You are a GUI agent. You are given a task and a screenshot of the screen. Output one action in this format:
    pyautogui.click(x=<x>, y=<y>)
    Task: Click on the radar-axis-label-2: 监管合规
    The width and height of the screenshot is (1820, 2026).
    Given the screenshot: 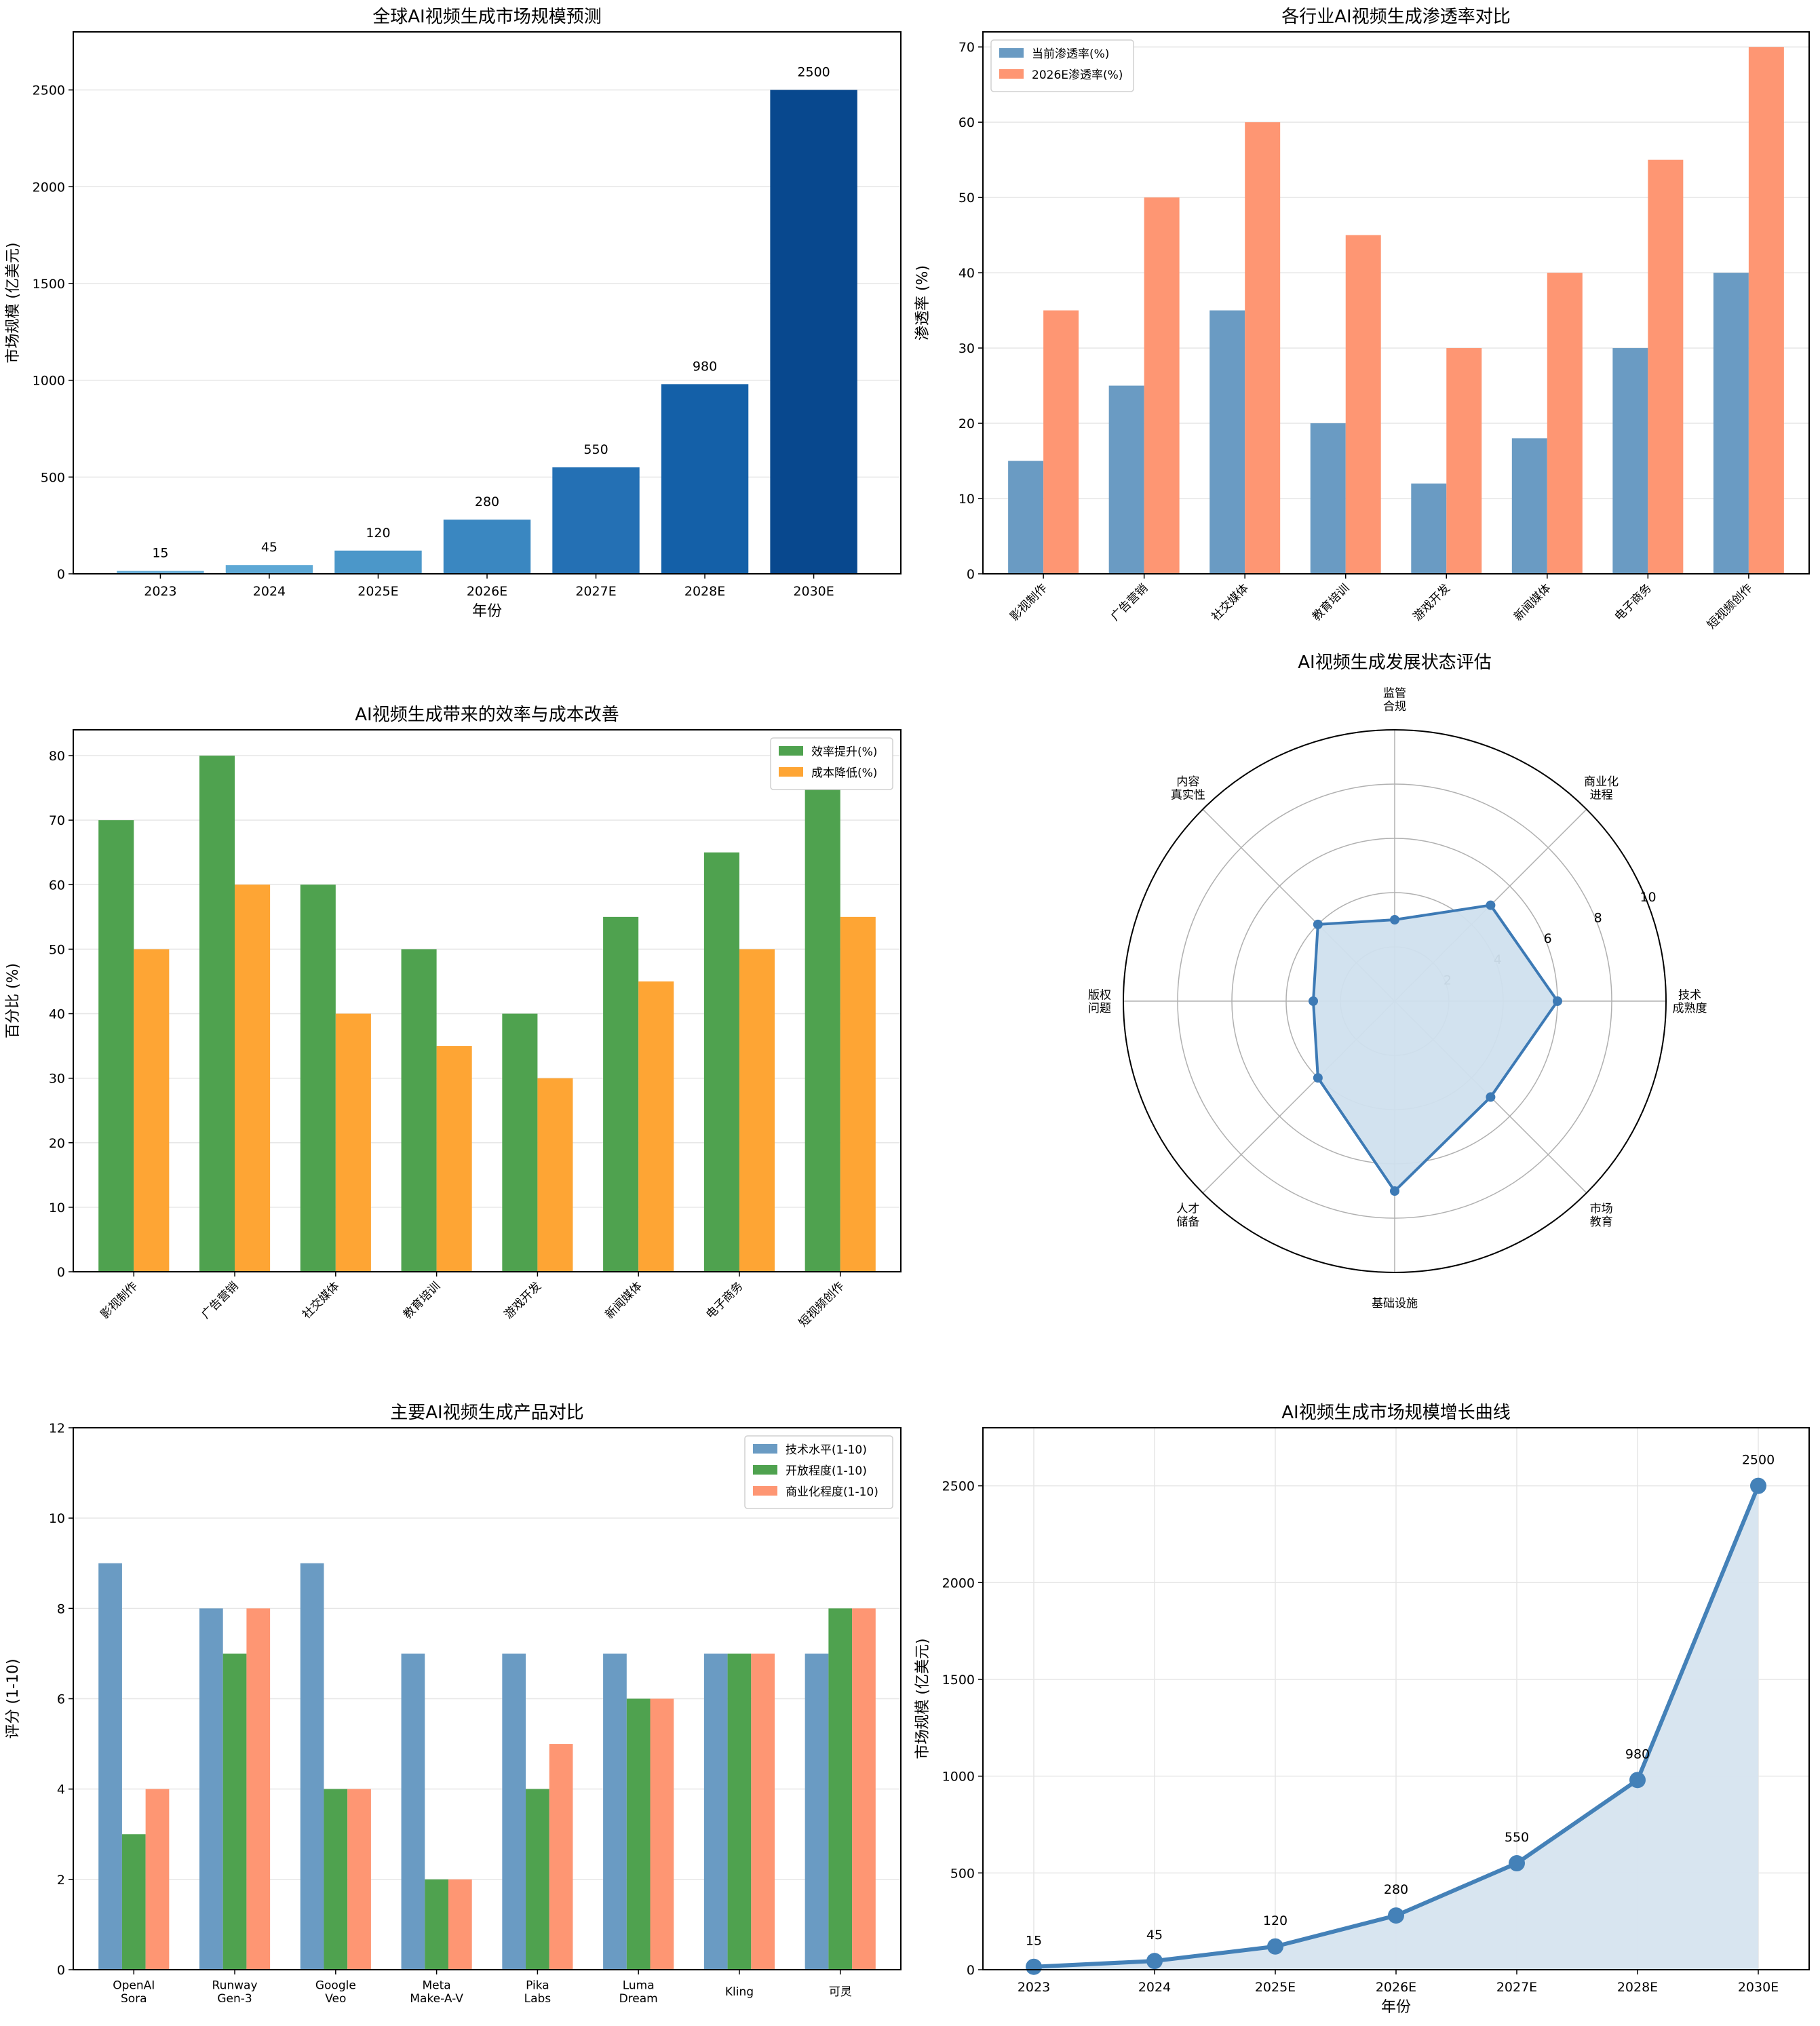 What is the action you would take?
    pyautogui.click(x=1394, y=700)
    